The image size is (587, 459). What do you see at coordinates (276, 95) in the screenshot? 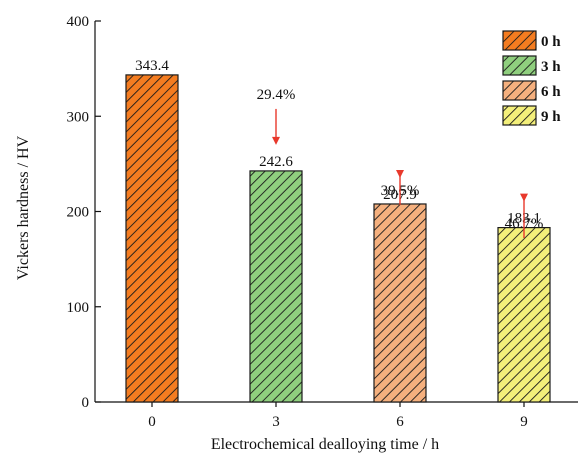
I see `reduction-label: 29.4%` at bounding box center [276, 95].